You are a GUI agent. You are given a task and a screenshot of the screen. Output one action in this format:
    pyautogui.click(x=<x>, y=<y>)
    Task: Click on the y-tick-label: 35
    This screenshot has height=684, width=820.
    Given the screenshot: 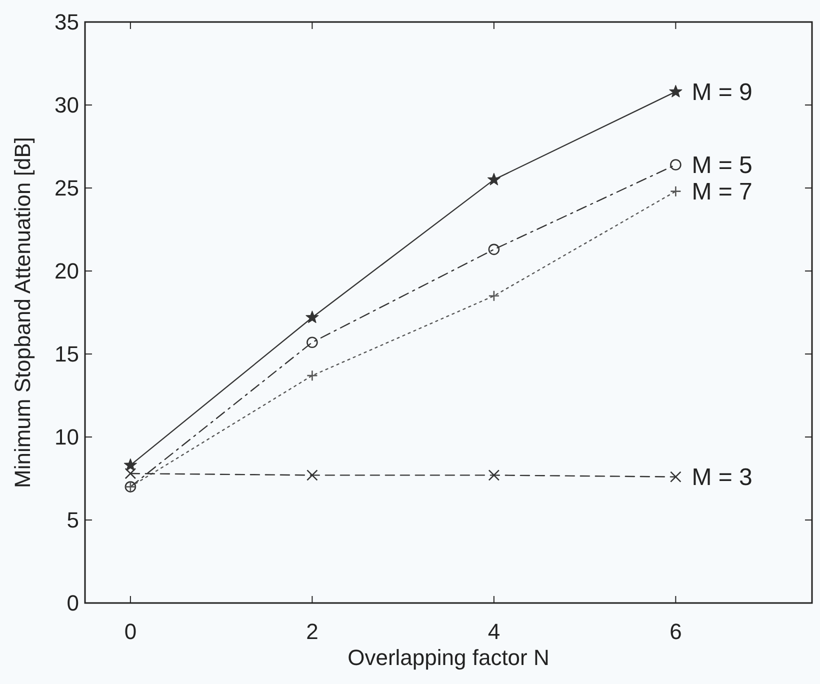 What is the action you would take?
    pyautogui.click(x=66, y=22)
    